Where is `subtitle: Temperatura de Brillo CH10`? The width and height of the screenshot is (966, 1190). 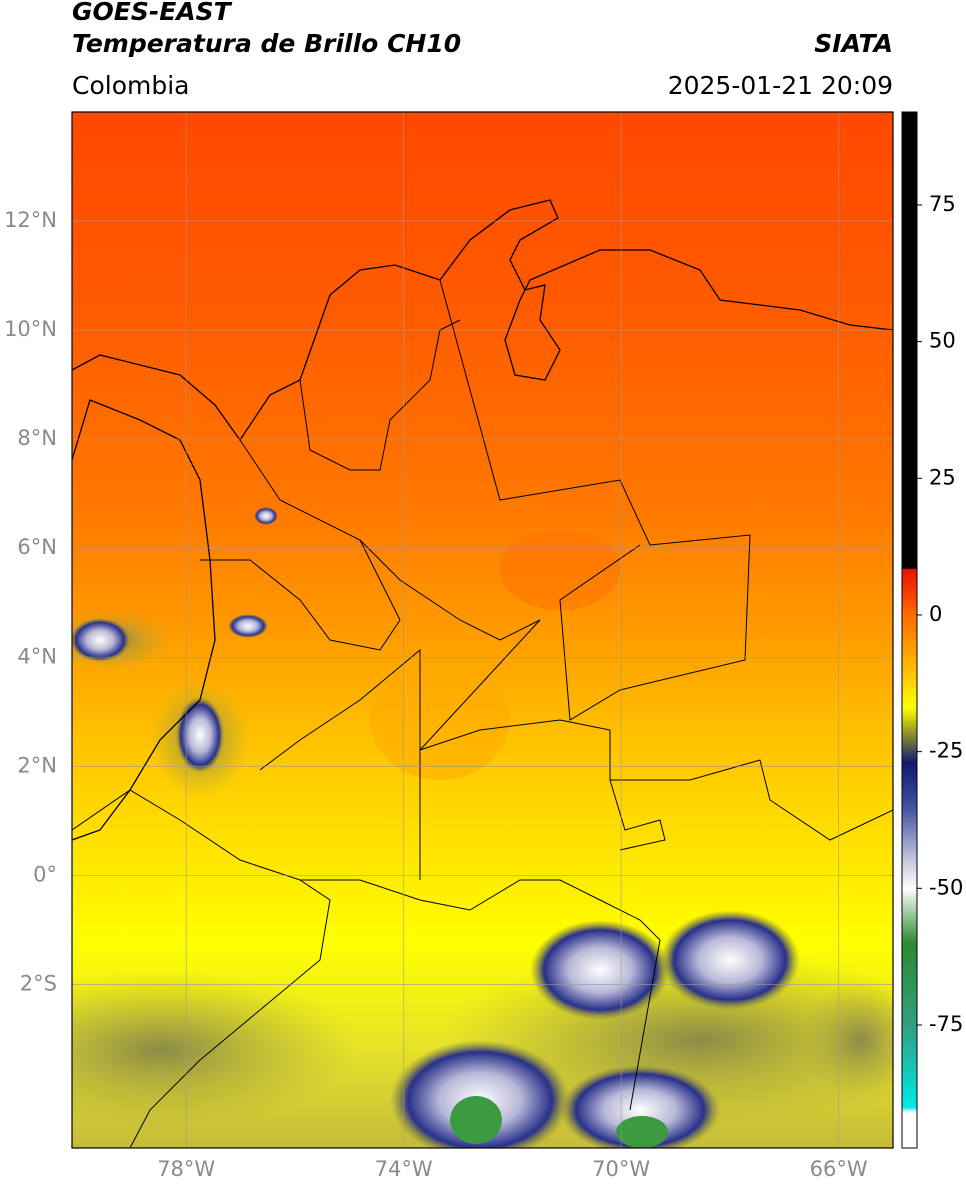
subtitle: Temperatura de Brillo CH10 is located at coordinates (266, 43).